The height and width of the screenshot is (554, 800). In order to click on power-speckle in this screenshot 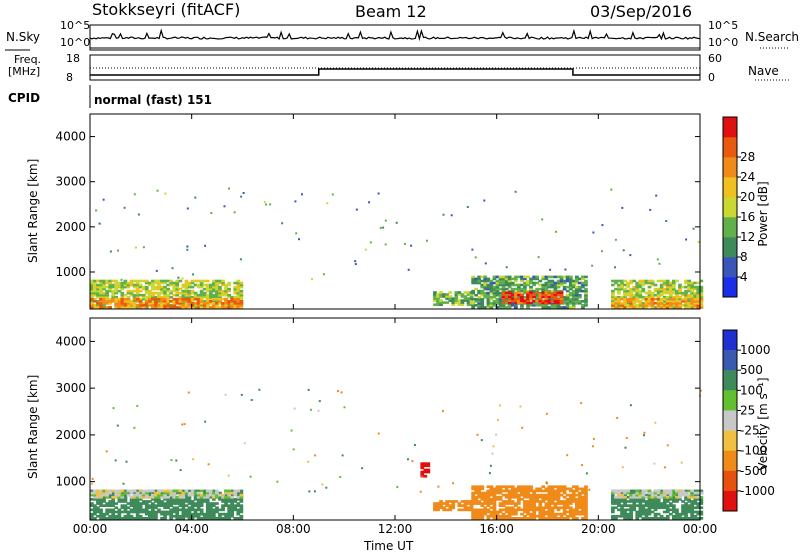, I will do `click(602, 251)`.